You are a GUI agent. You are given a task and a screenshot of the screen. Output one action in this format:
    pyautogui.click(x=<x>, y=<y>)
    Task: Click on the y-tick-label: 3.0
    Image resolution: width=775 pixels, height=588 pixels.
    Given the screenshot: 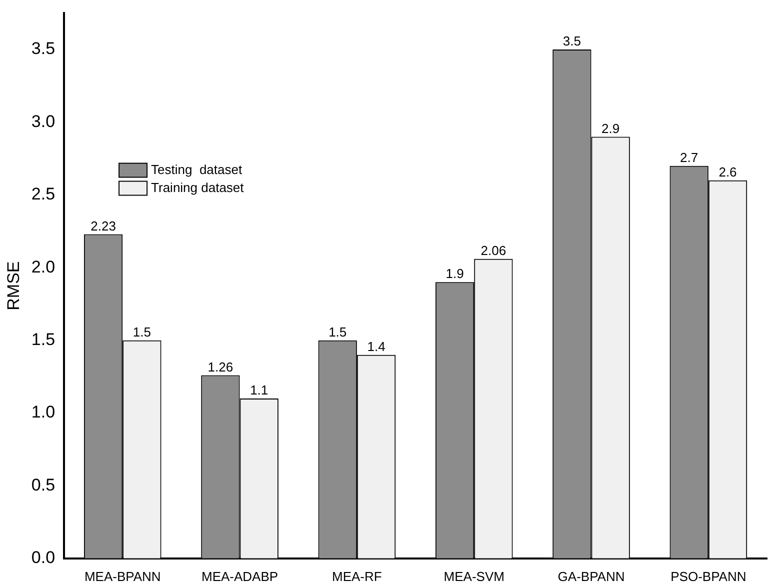 What is the action you would take?
    pyautogui.click(x=43, y=121)
    